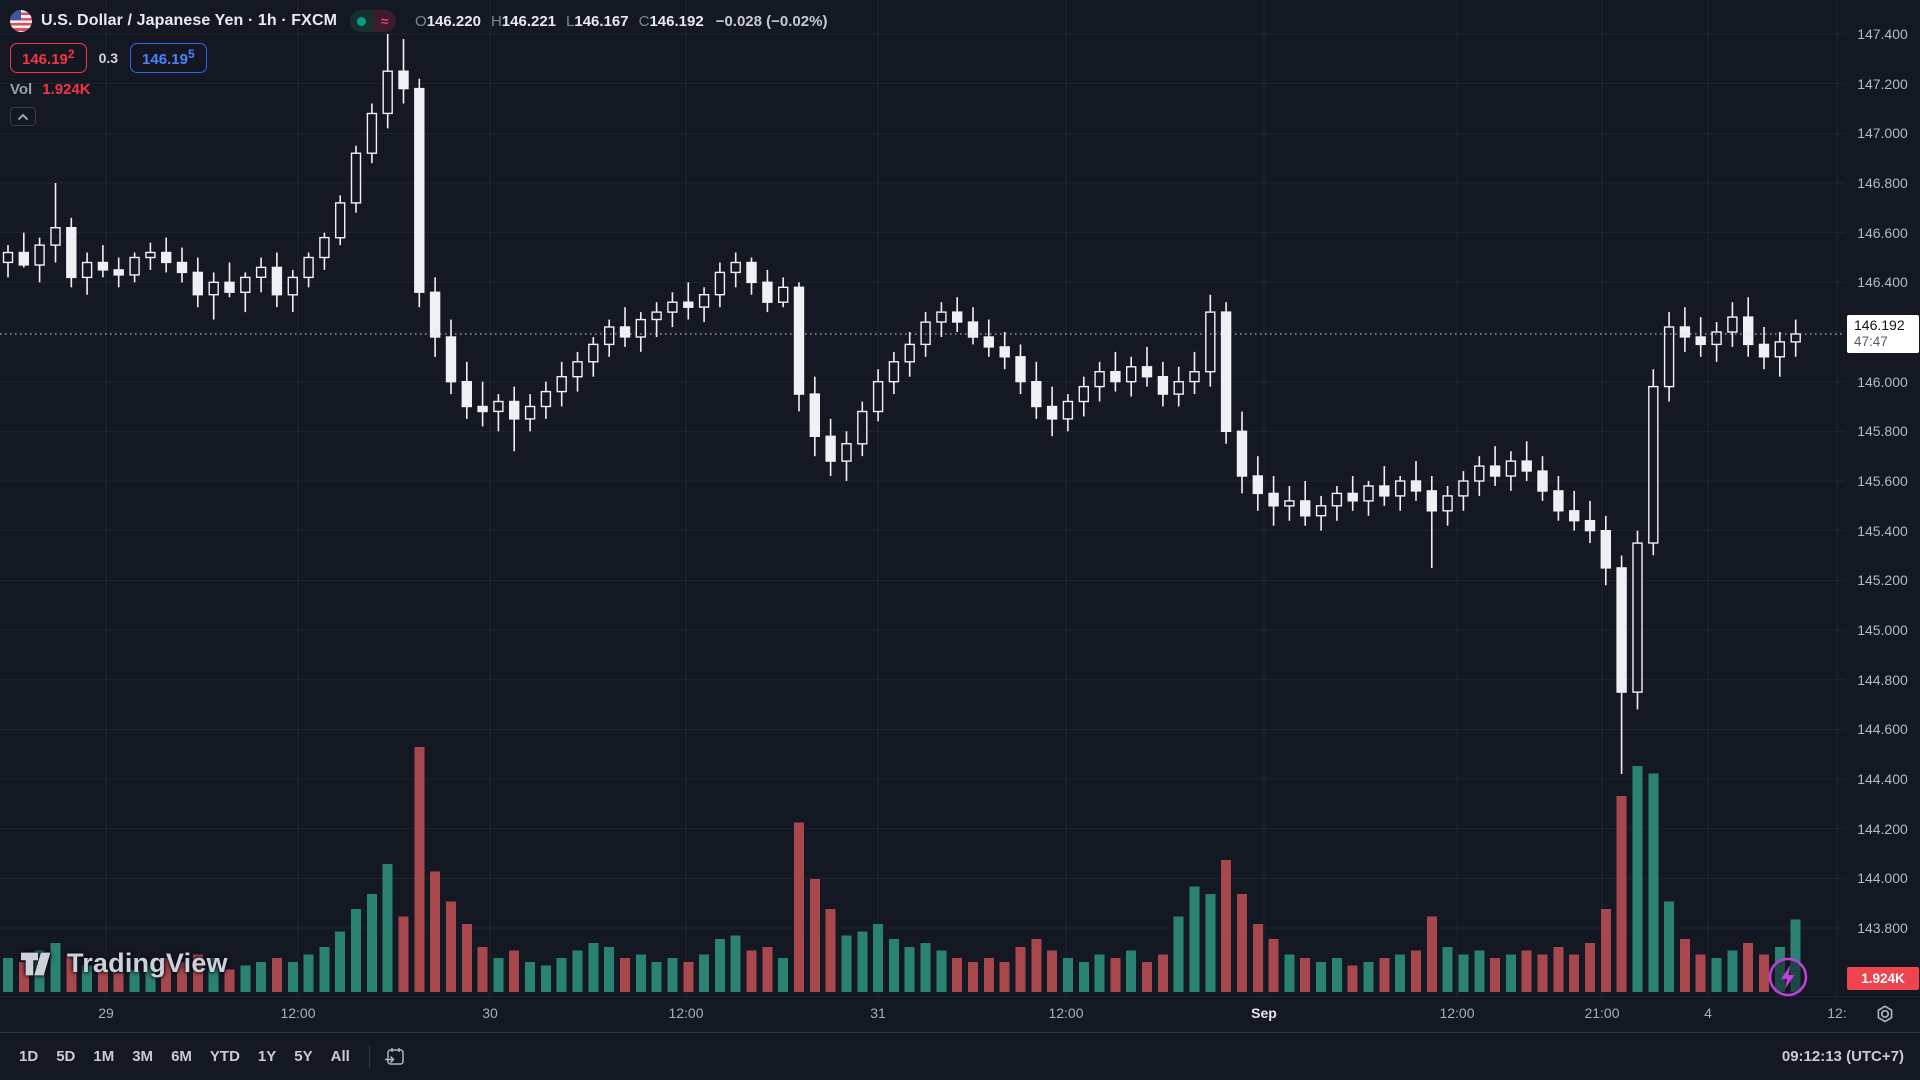 The width and height of the screenshot is (1920, 1080). I want to click on open-value: 146.220, so click(453, 21).